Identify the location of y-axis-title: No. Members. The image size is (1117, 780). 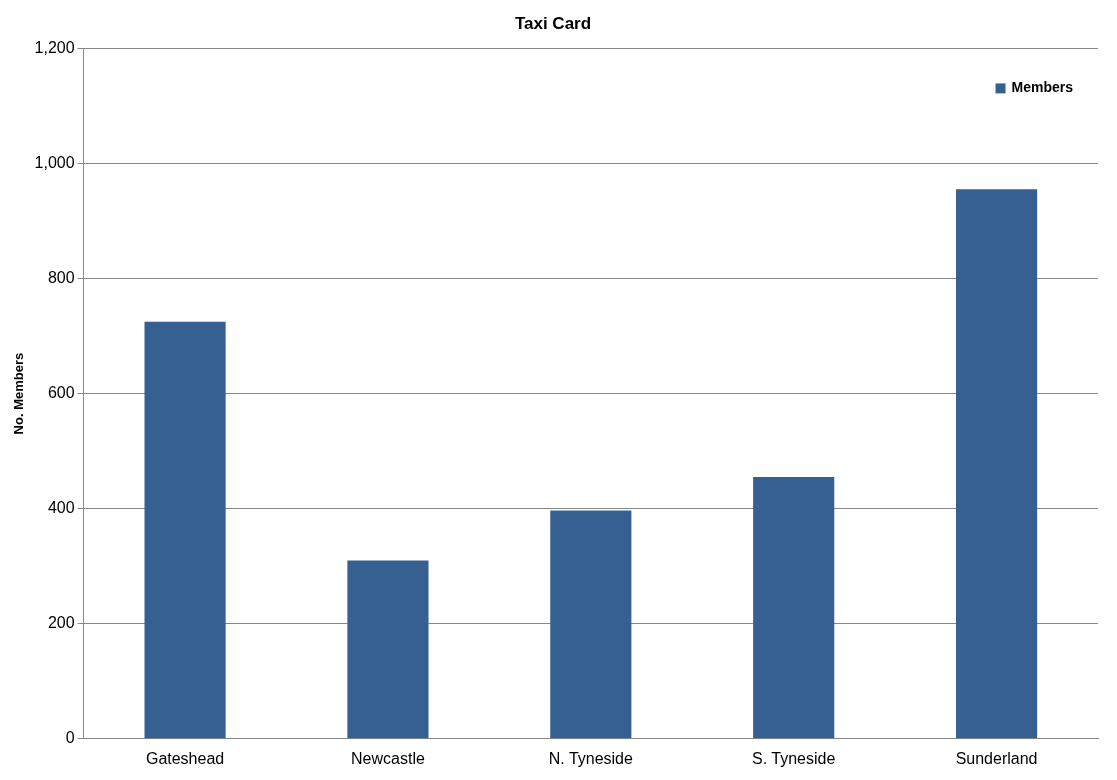
(19, 393).